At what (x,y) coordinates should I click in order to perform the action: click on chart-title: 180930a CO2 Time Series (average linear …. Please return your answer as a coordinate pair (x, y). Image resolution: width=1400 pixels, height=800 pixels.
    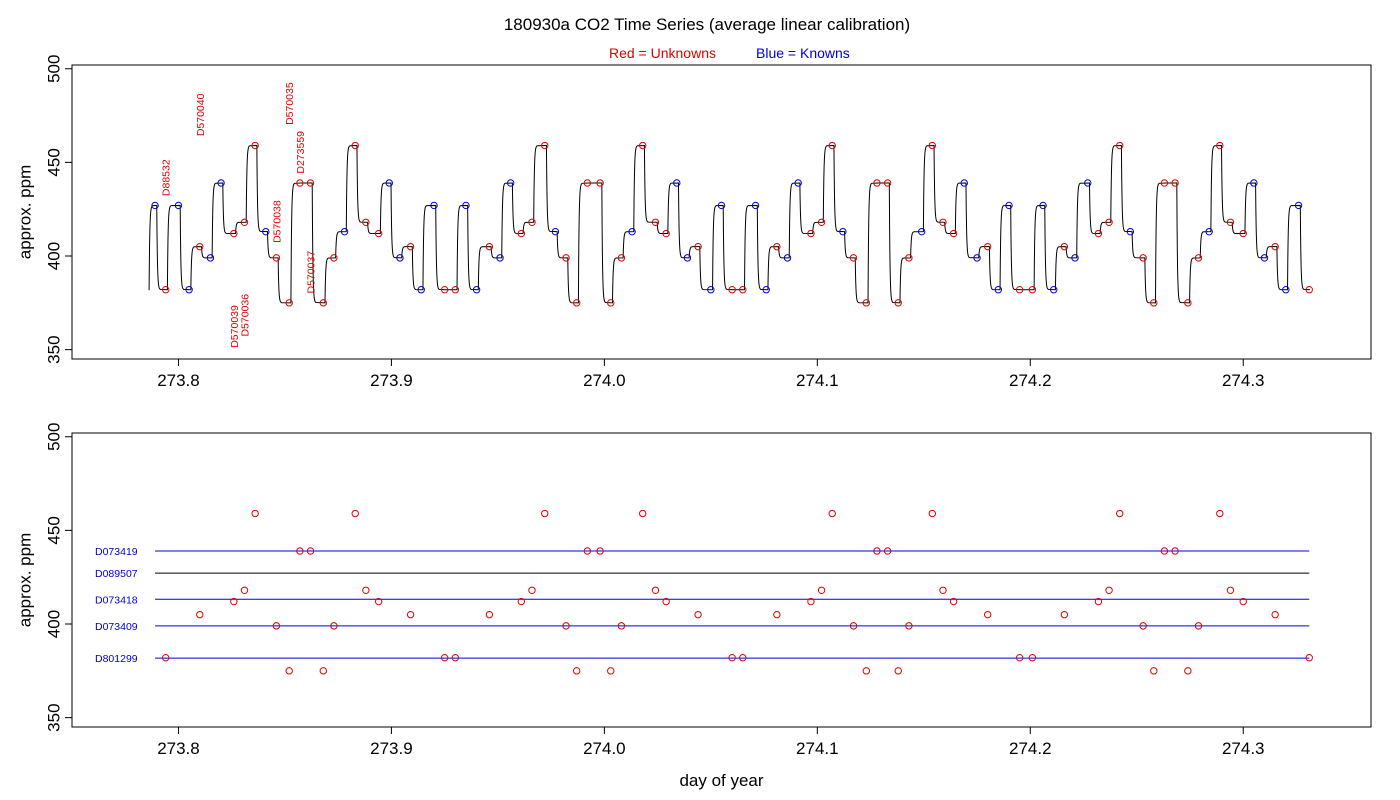
    Looking at the image, I should click on (707, 24).